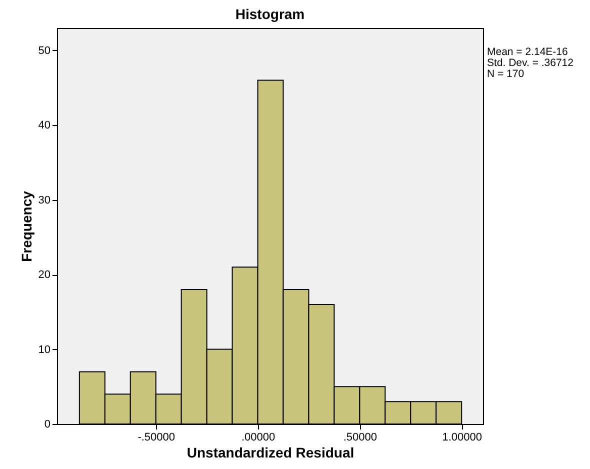 This screenshot has width=590, height=469. Describe the element at coordinates (258, 438) in the screenshot. I see `x-tick-label: .00000` at that location.